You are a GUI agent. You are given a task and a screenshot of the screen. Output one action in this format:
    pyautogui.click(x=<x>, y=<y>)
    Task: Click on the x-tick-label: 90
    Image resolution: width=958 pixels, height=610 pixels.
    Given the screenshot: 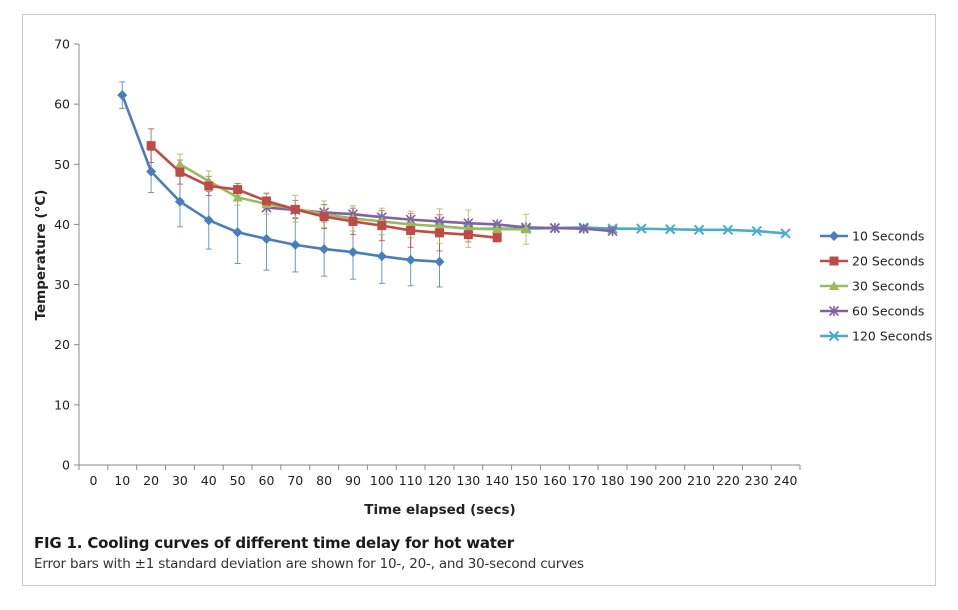 What is the action you would take?
    pyautogui.click(x=353, y=480)
    